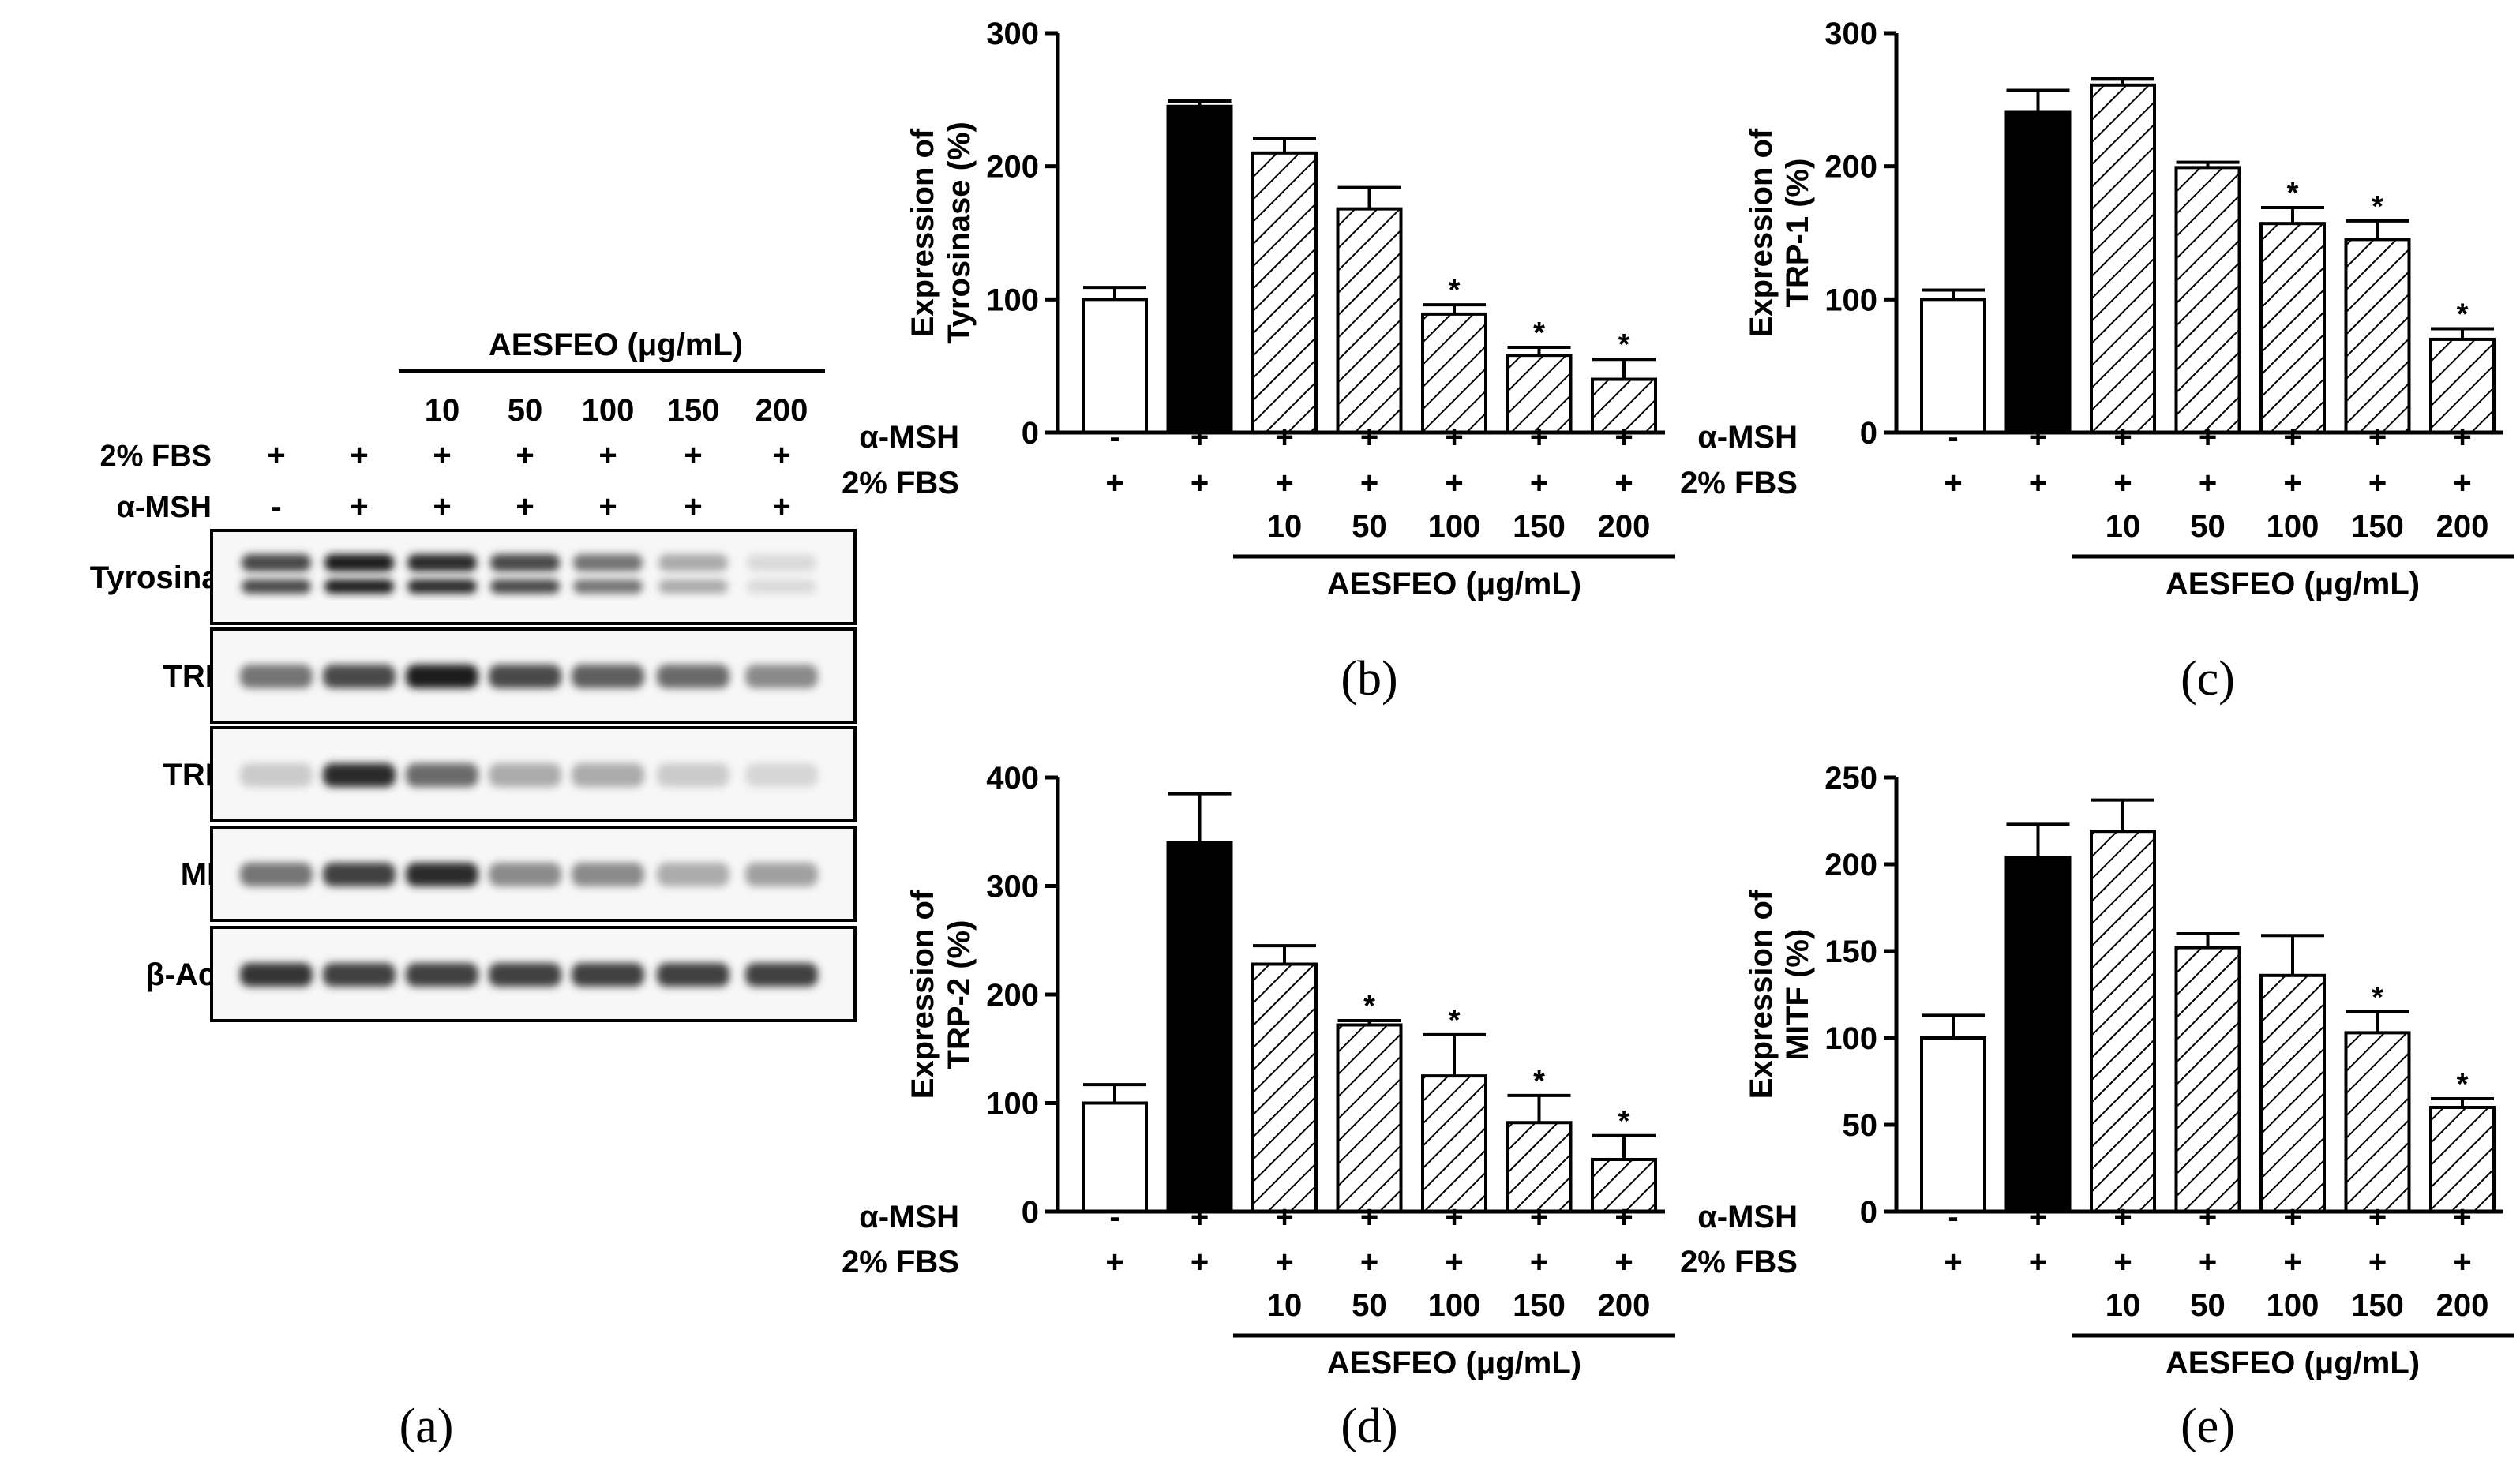 This screenshot has width=2520, height=1476. What do you see at coordinates (782, 411) in the screenshot?
I see `blot-dose-label: 200` at bounding box center [782, 411].